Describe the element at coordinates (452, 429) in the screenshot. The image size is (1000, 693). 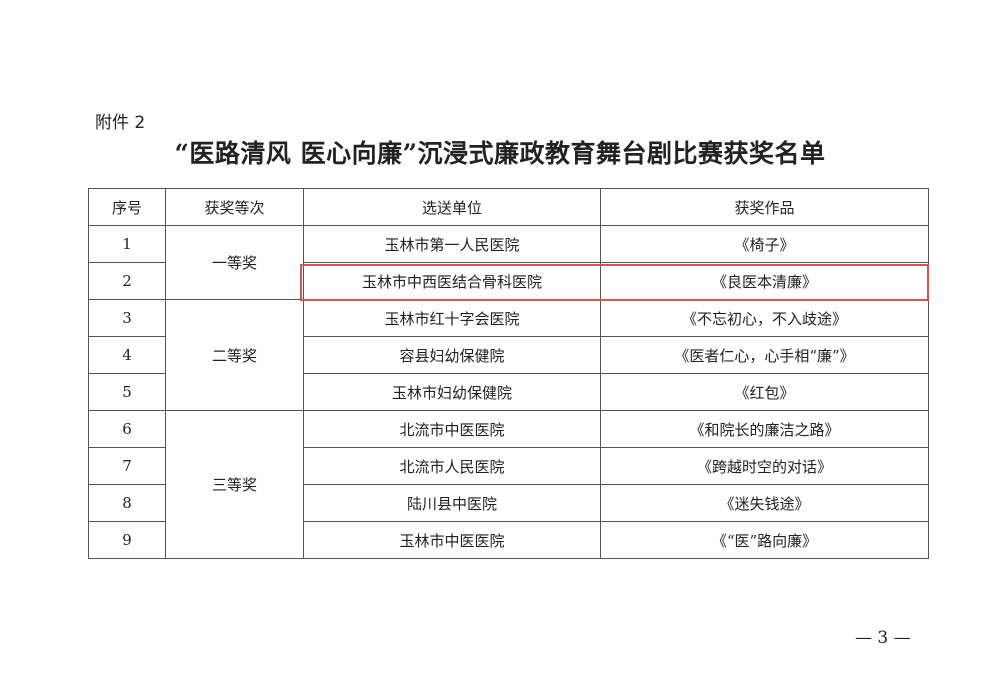
I see `row-unit: 北流市中医医院` at that location.